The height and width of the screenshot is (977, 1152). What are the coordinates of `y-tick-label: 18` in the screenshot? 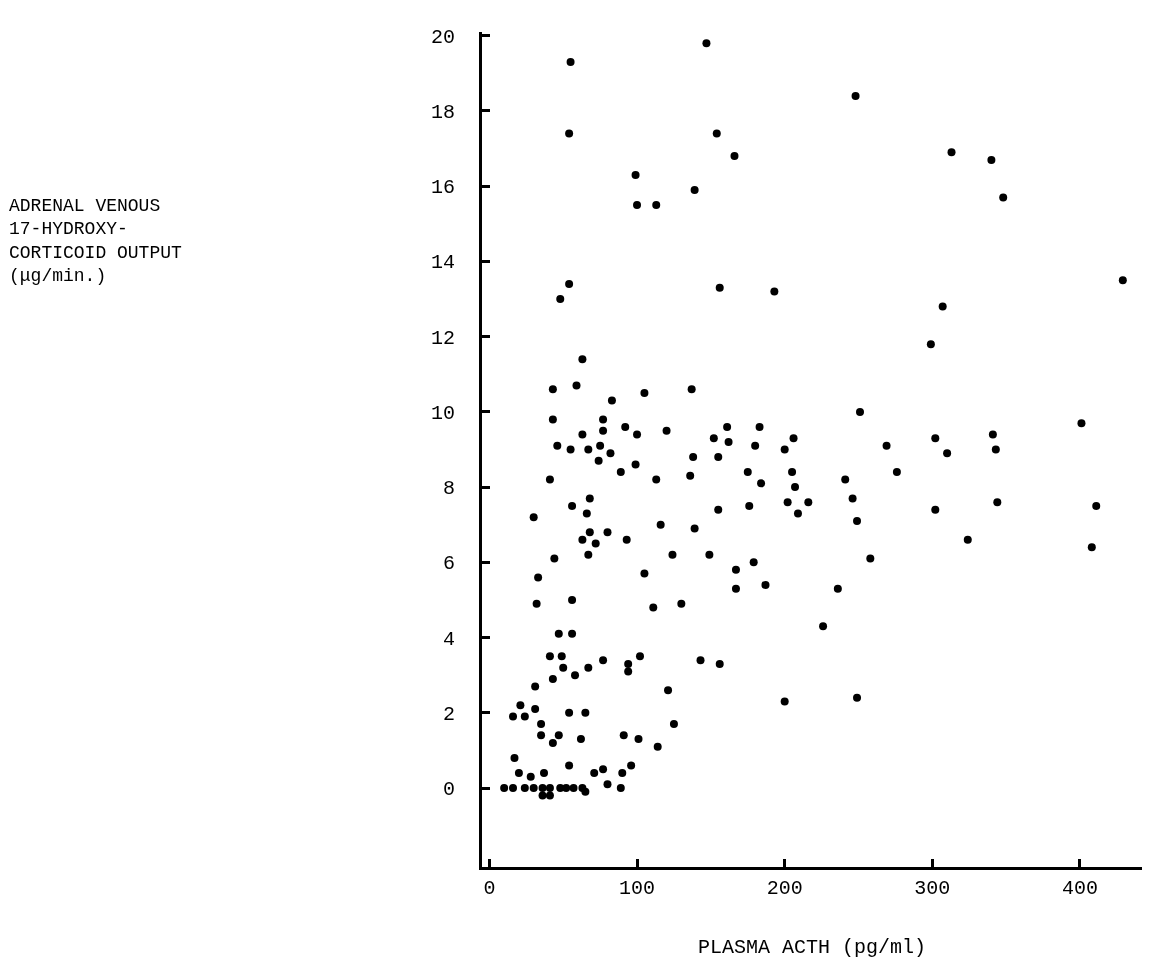 It's located at (442, 112).